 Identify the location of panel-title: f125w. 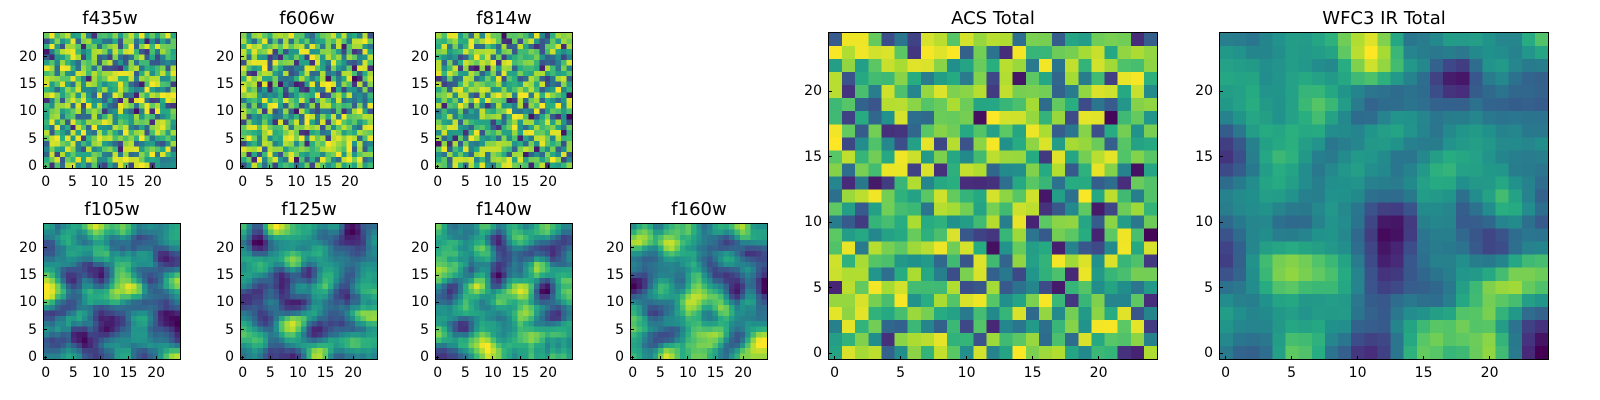
(309, 209).